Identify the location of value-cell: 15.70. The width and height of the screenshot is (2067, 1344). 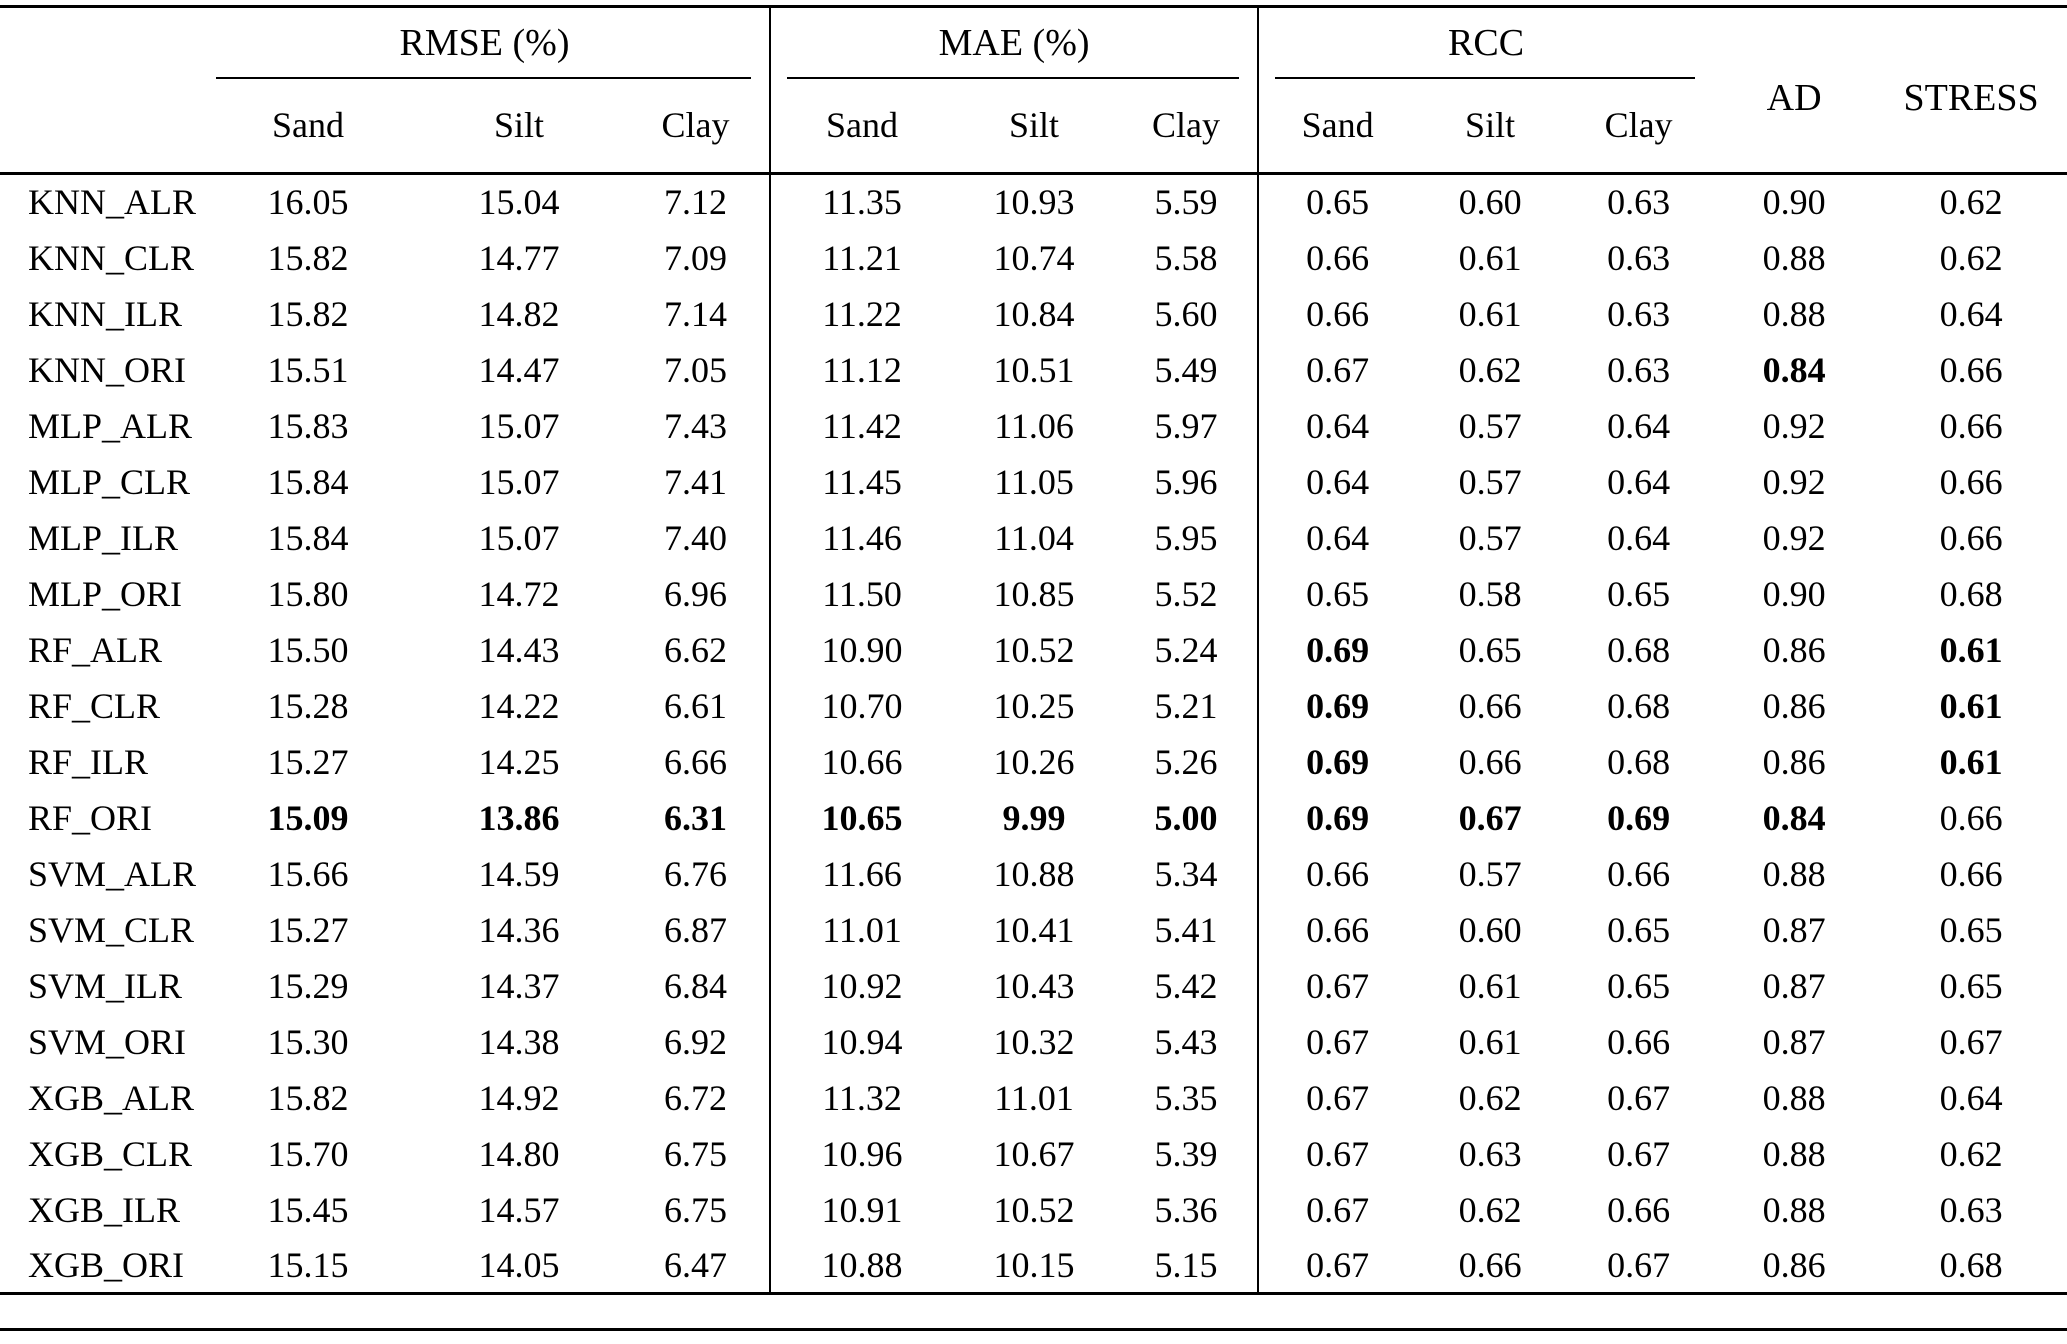
(308, 1153).